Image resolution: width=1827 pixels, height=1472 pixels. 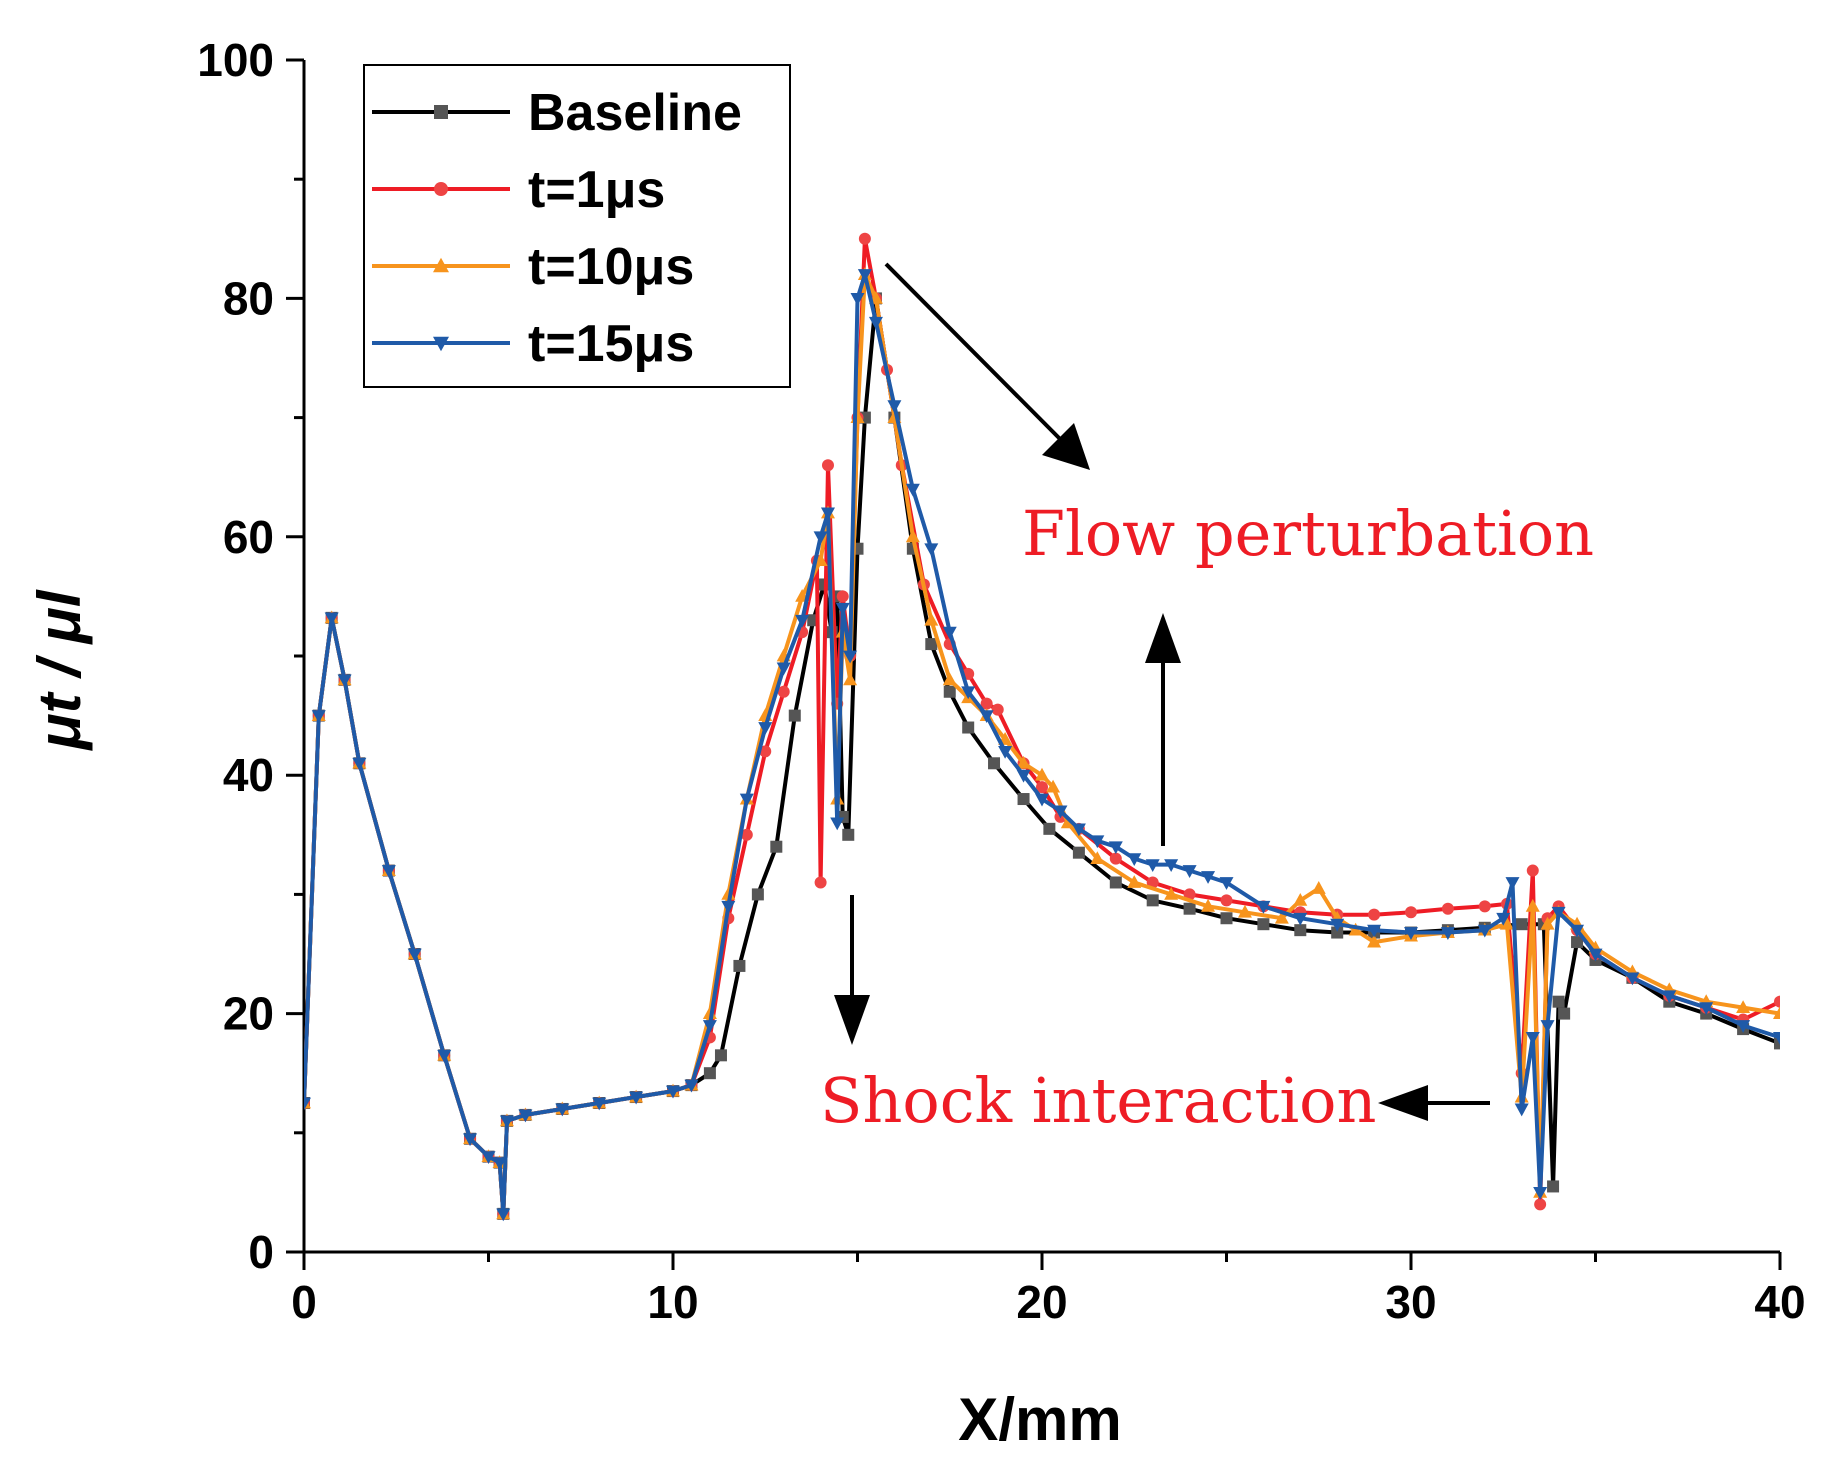 What do you see at coordinates (304, 1302) in the screenshot?
I see `x-tick-label: 0` at bounding box center [304, 1302].